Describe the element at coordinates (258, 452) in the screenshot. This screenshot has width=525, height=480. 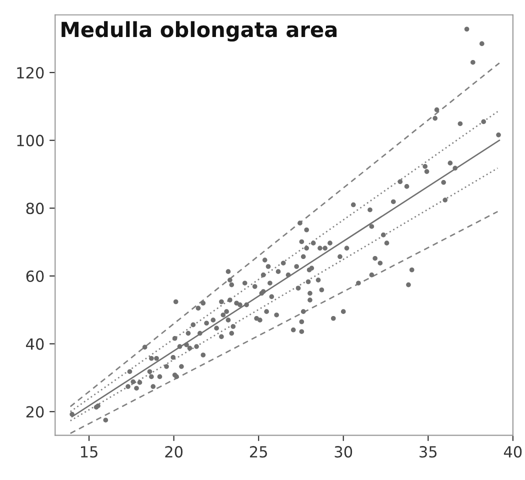
I see `x-tick-label: 25` at that location.